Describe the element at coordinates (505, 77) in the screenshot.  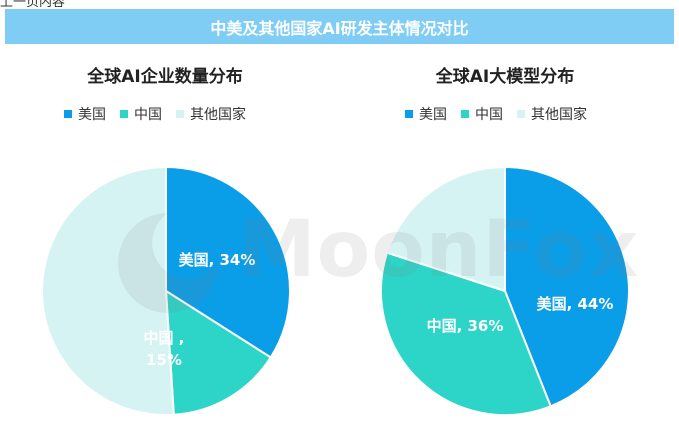
I see `chart-title-right: 全球AI大模型分布` at that location.